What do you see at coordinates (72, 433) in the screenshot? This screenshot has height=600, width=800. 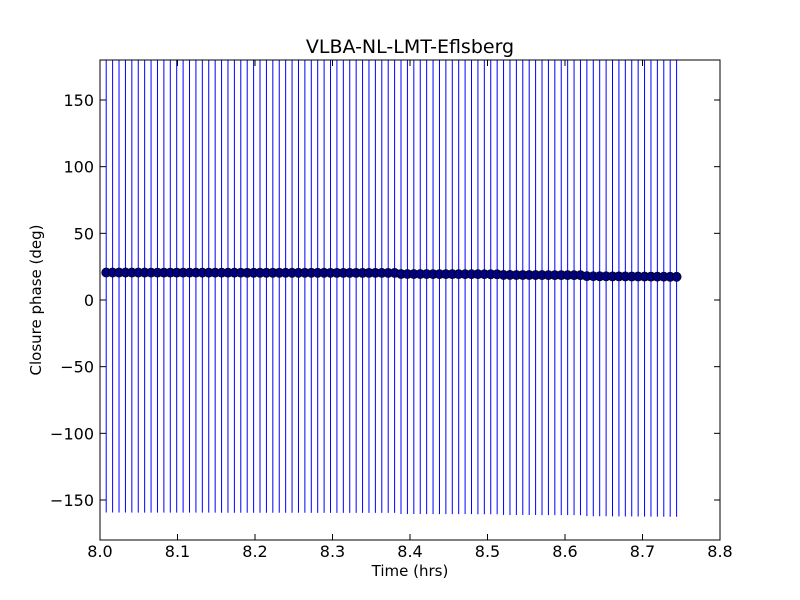 I see `y-tick-label: −100` at bounding box center [72, 433].